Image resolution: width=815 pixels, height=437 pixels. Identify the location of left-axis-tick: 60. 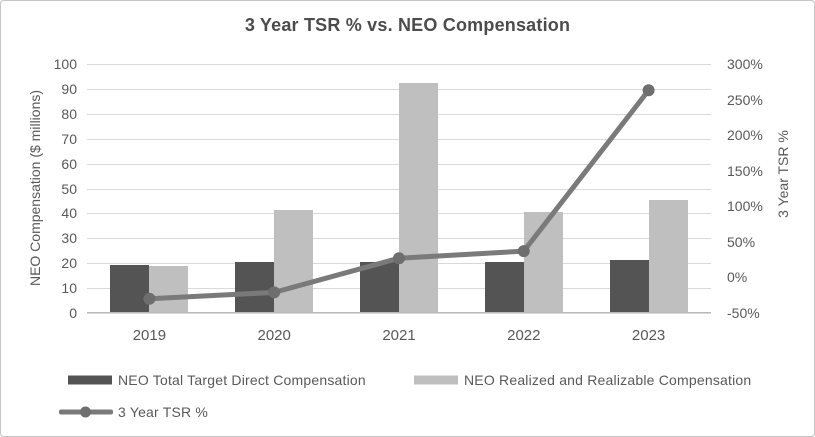
(69, 163).